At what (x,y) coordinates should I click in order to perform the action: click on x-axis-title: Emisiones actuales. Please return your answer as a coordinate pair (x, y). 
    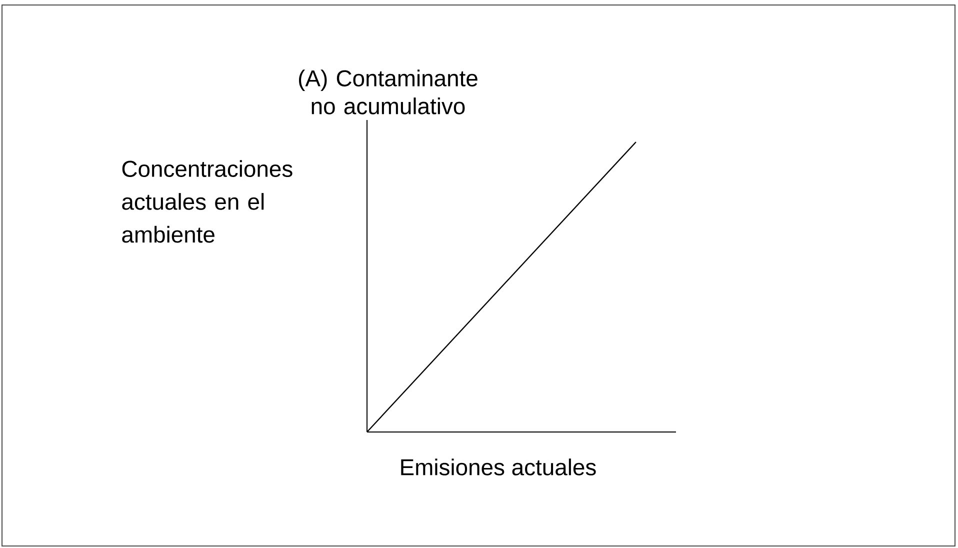
    Looking at the image, I should click on (498, 467).